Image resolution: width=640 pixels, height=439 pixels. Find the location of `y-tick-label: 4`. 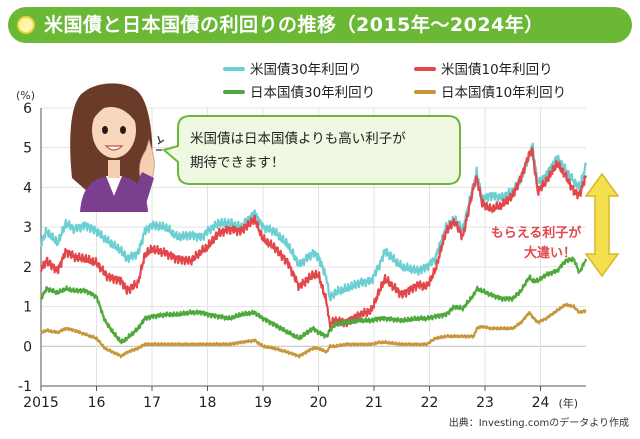

y-tick-label: 4 is located at coordinates (27, 188).